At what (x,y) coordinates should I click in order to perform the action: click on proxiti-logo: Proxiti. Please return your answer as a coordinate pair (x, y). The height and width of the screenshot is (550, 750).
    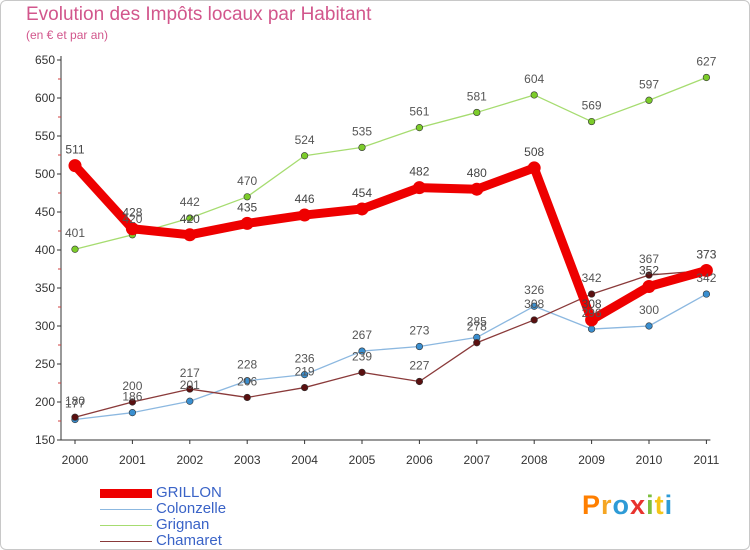
    Looking at the image, I should click on (627, 505).